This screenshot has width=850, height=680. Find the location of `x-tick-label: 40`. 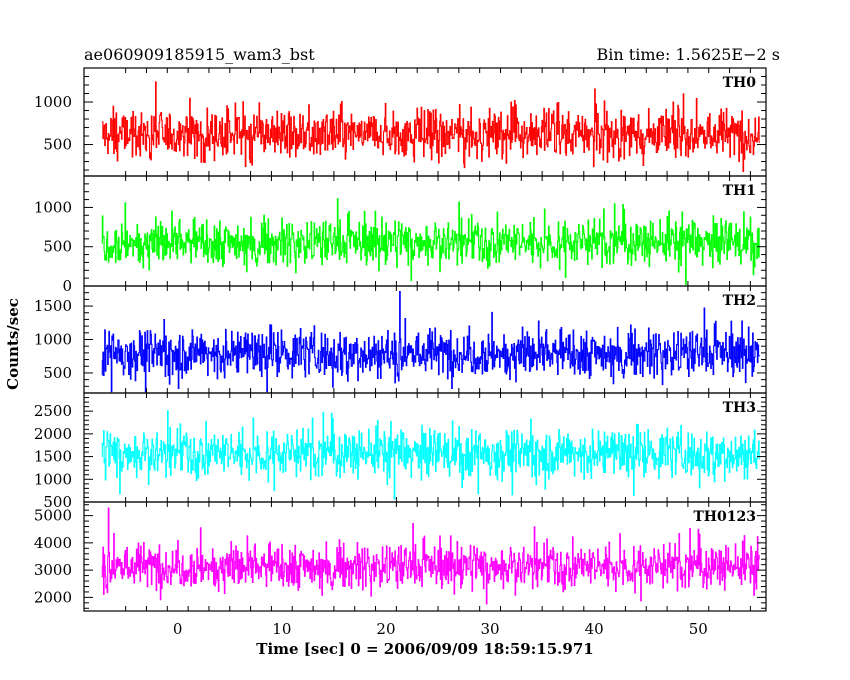

x-tick-label: 40 is located at coordinates (594, 629).